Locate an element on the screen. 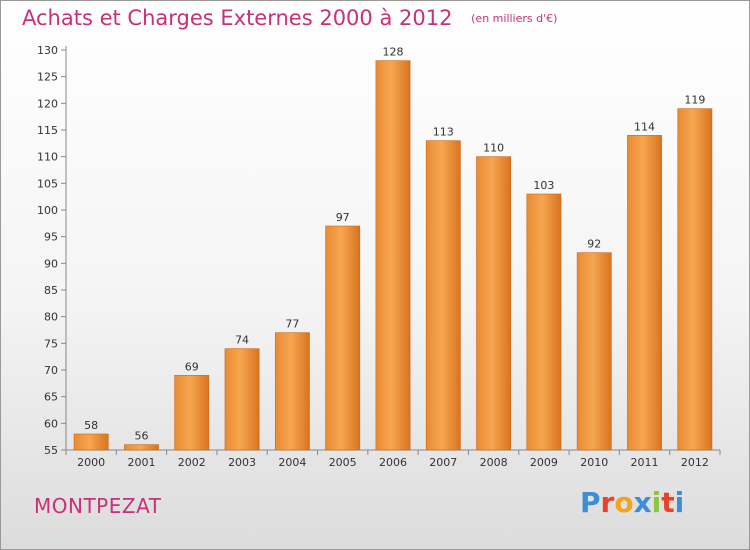 The image size is (750, 550). proxiti-logo: Proxiti is located at coordinates (632, 502).